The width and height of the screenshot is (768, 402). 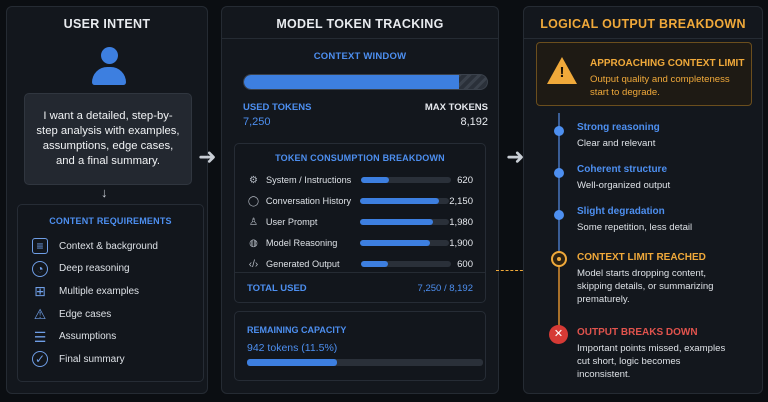 What do you see at coordinates (40, 246) in the screenshot?
I see `document-icon: ≡` at bounding box center [40, 246].